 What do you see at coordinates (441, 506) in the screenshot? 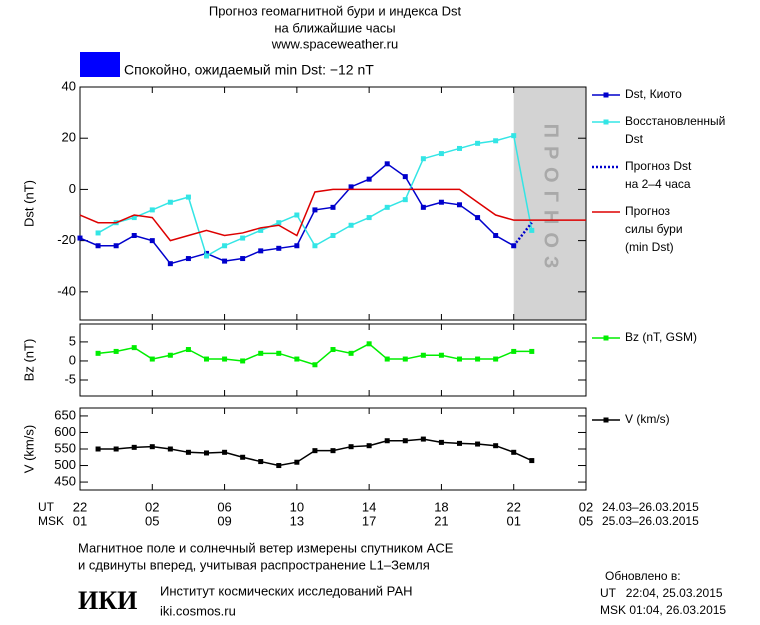
I see `x-tick-label: 18` at bounding box center [441, 506].